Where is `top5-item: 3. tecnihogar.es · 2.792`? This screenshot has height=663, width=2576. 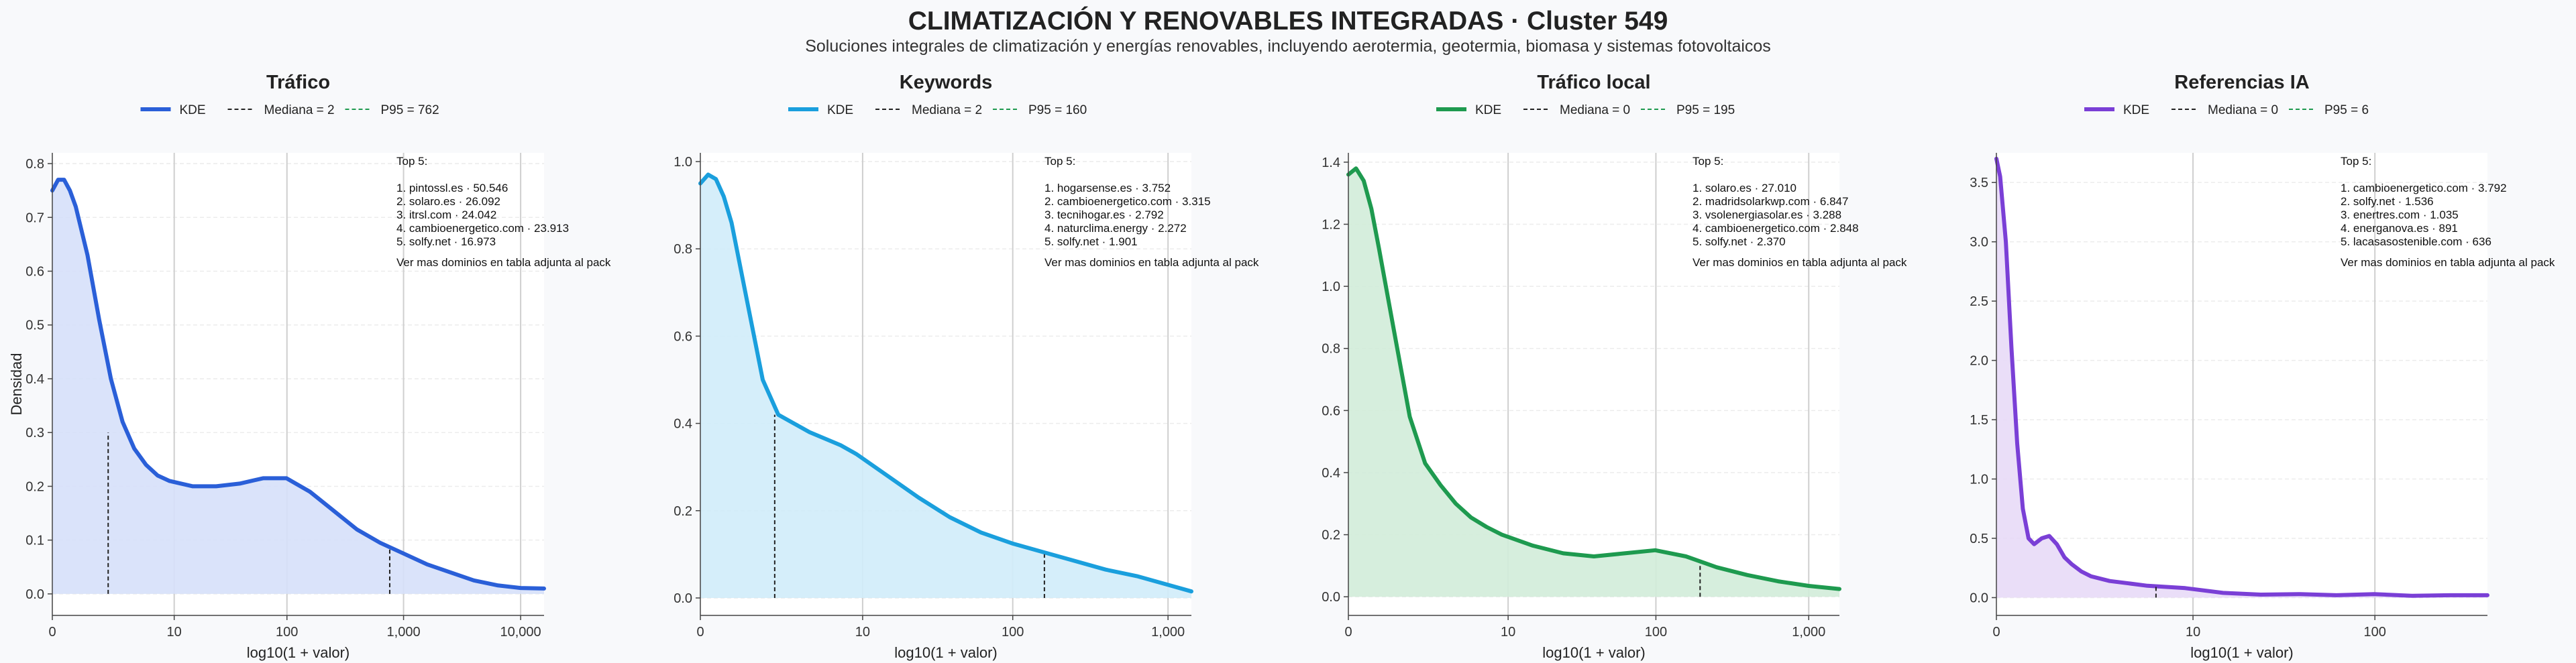
top5-item: 3. tecnihogar.es · 2.792 is located at coordinates (1104, 215).